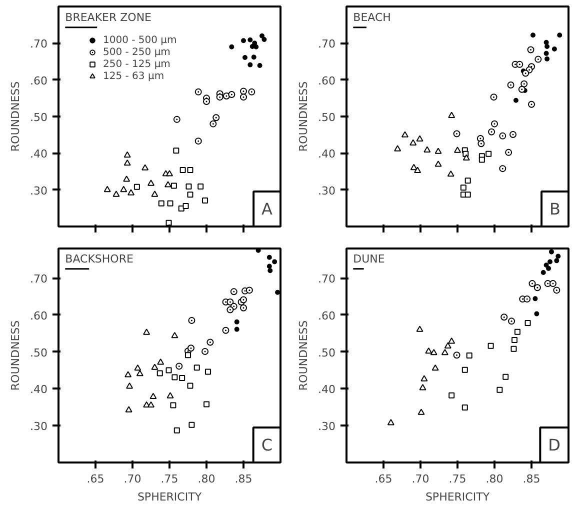 Image resolution: width=579 pixels, height=522 pixels. I want to click on annotation: D, so click(554, 445).